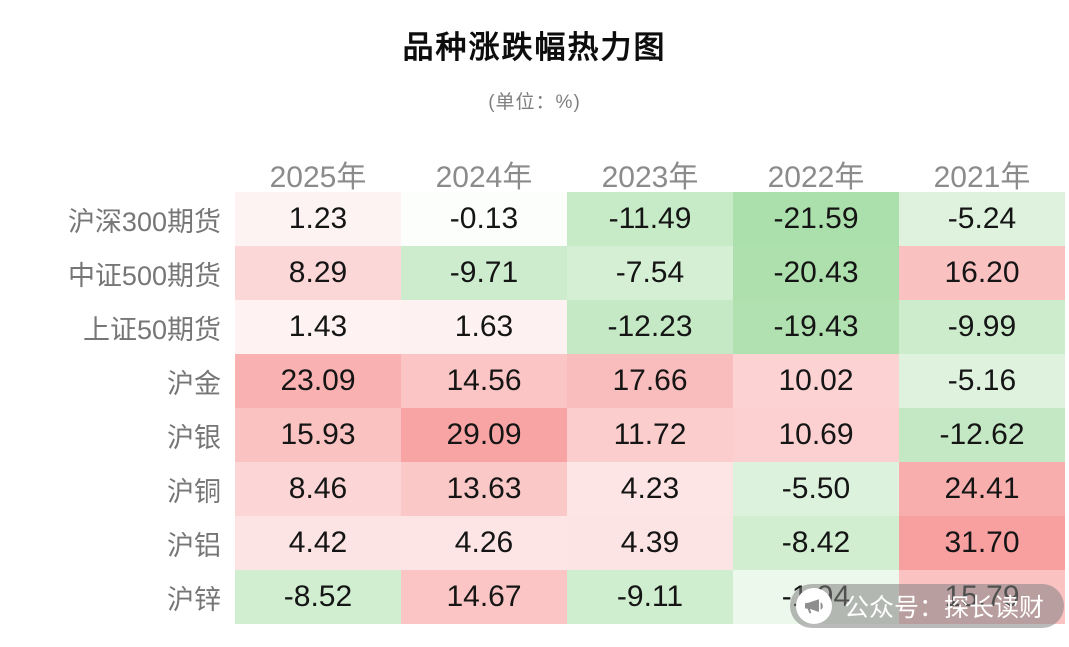 The width and height of the screenshot is (1069, 647). What do you see at coordinates (650, 597) in the screenshot?
I see `heatmap-cell: -9.11` at bounding box center [650, 597].